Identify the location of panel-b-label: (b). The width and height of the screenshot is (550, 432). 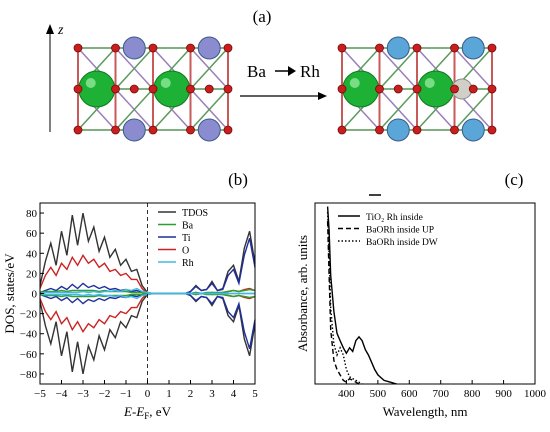
(238, 179).